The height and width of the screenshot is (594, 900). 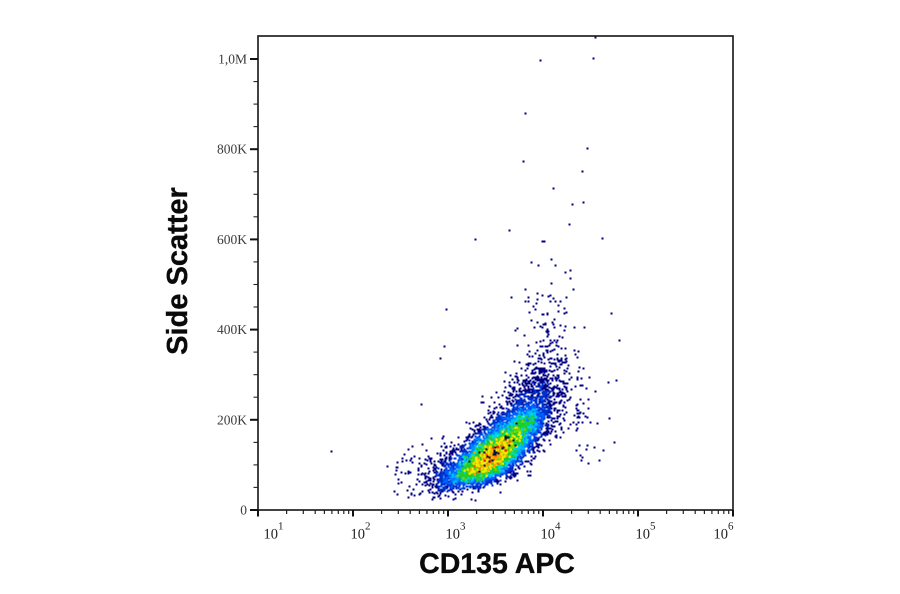 I want to click on svg-text: 0, so click(x=243, y=510).